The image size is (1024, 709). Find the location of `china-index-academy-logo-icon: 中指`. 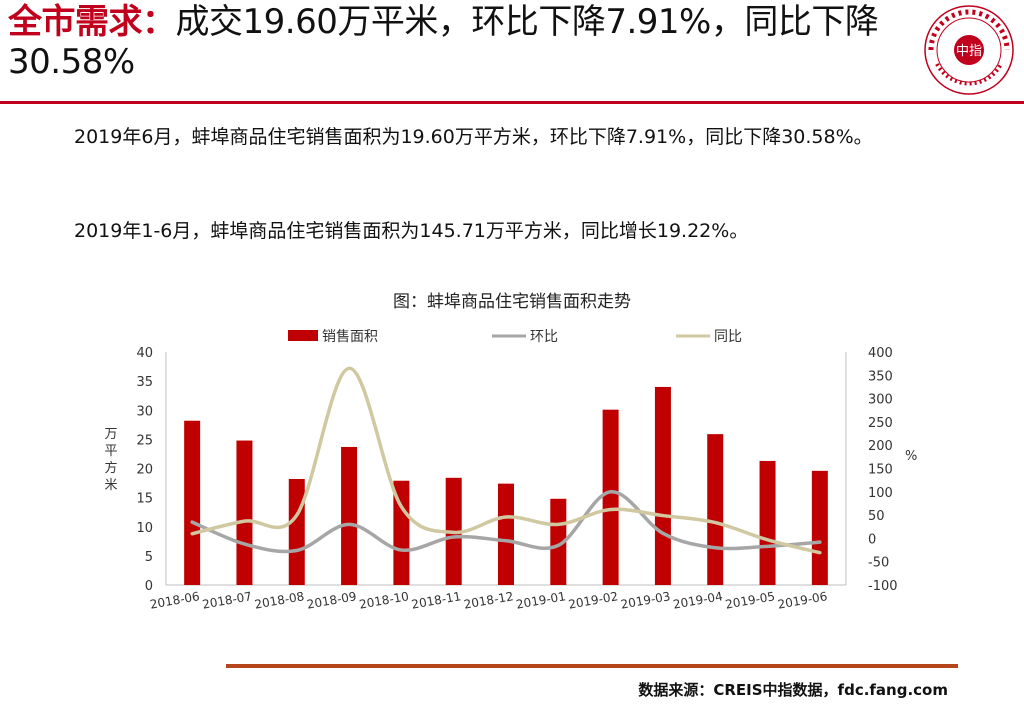

china-index-academy-logo-icon: 中指 is located at coordinates (969, 50).